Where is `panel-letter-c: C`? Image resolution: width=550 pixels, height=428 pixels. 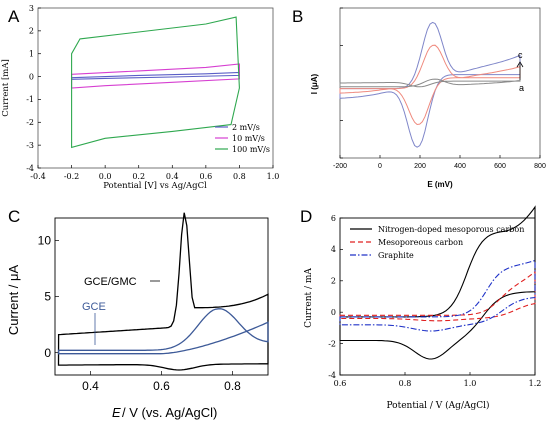
panel-letter-c: C is located at coordinates (14, 216).